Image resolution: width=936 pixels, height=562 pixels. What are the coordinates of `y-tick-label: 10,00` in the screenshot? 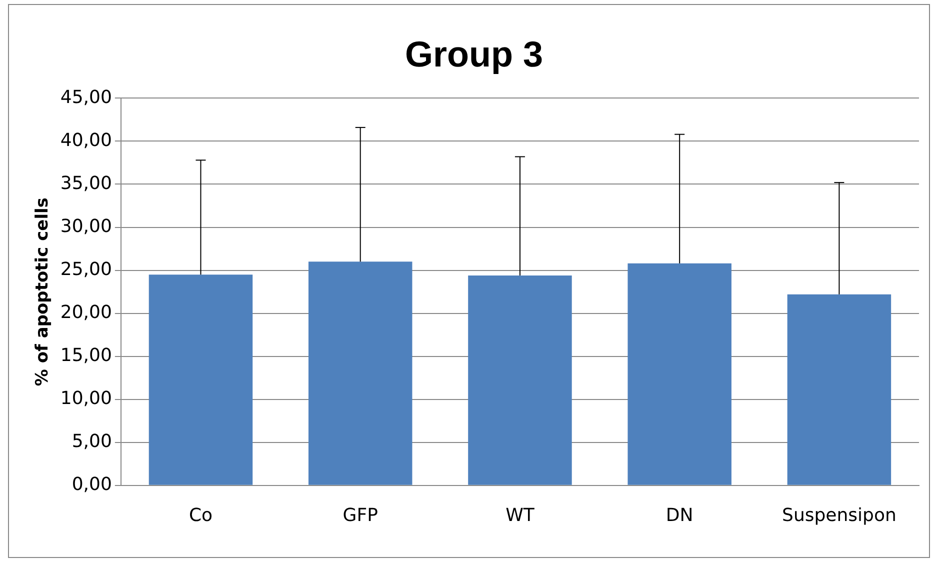 It's located at (86, 399).